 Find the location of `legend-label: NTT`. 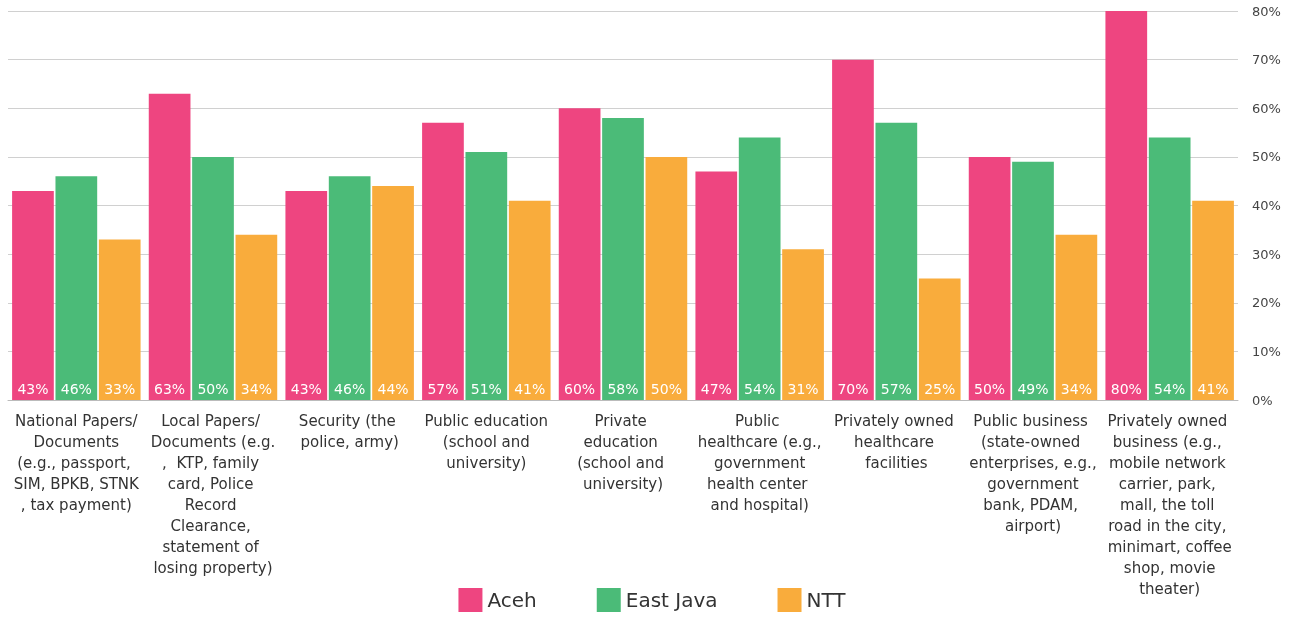

legend-label: NTT is located at coordinates (826, 600).